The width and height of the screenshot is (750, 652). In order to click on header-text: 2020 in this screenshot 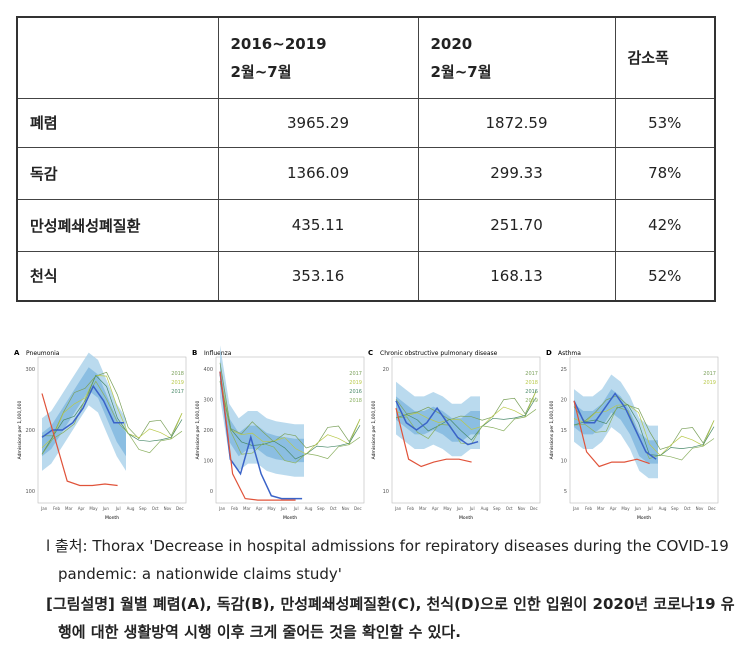, I will do `click(451, 43)`.